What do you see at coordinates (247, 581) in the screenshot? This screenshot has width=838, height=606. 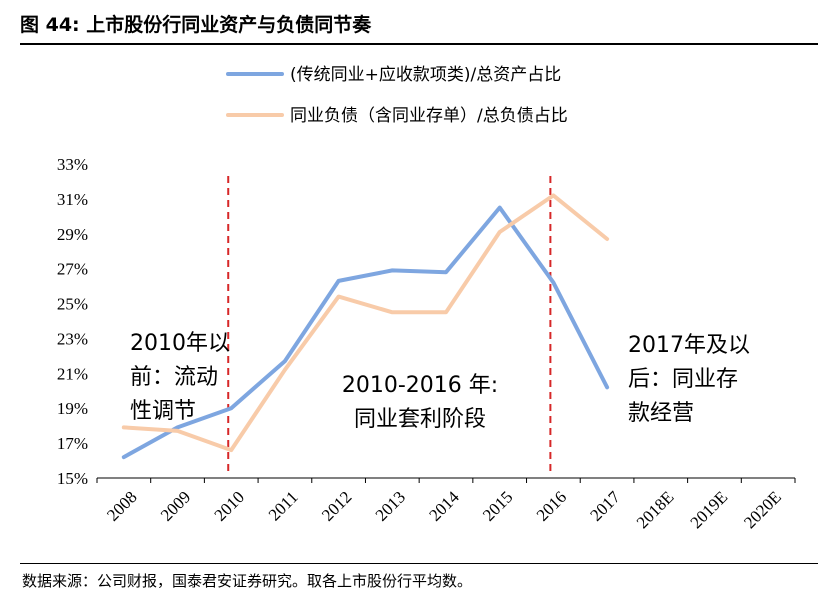 I see `source-note: 数据来源：公司财报，国泰君安证券研究。取各上市股份行平均数。` at bounding box center [247, 581].